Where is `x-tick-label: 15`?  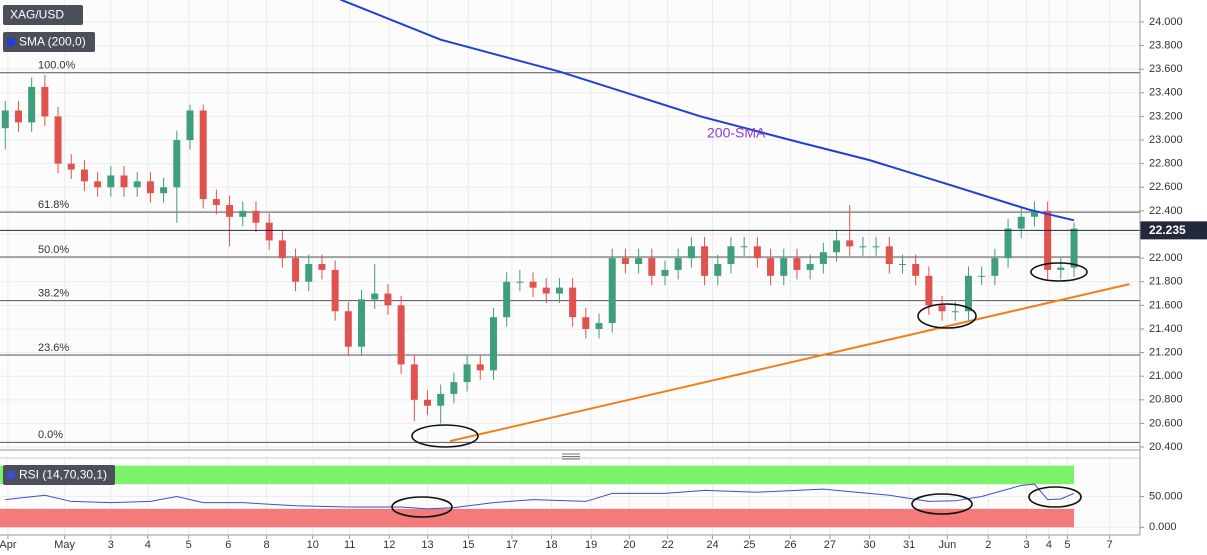
x-tick-label: 15 is located at coordinates (468, 545).